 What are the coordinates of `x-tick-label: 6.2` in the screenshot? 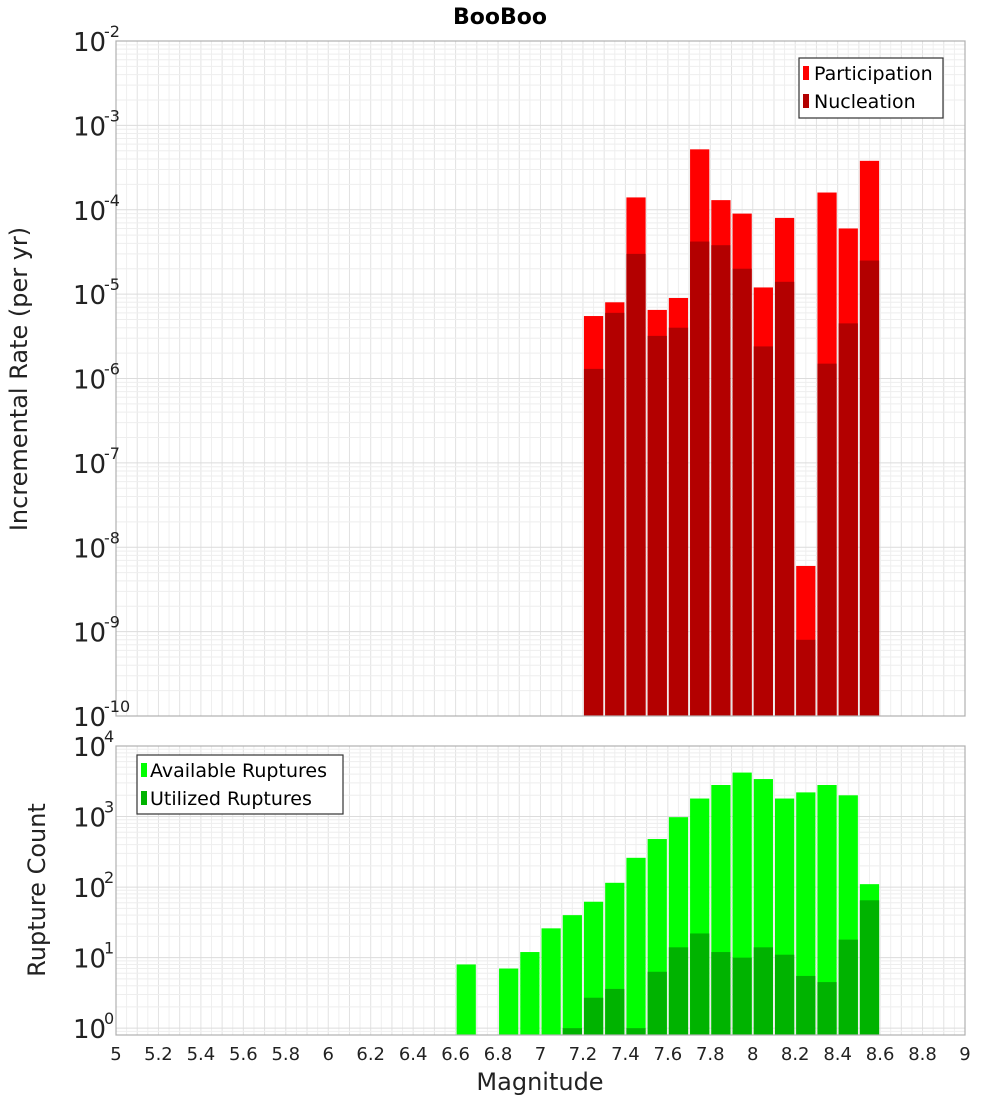 It's located at (370, 1054).